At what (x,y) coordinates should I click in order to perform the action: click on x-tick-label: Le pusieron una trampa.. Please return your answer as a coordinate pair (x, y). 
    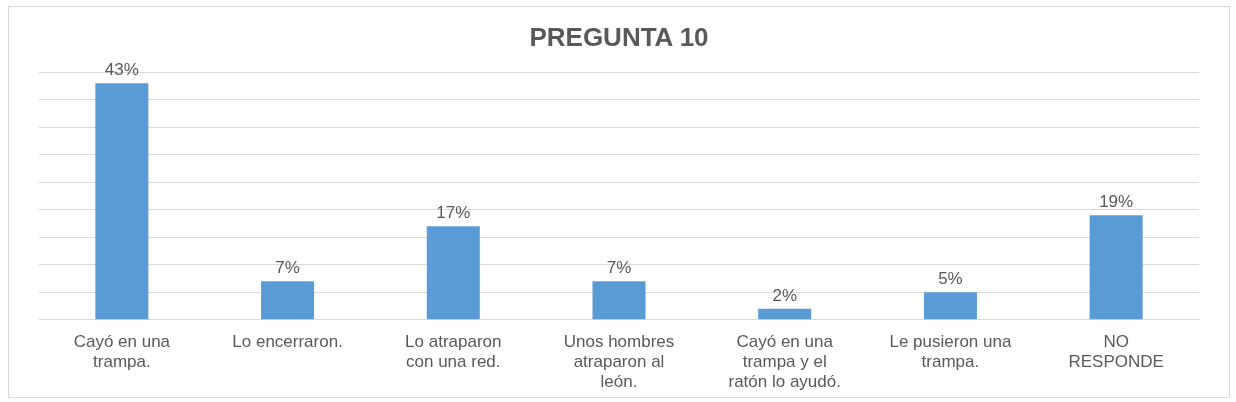
    Looking at the image, I should click on (950, 351).